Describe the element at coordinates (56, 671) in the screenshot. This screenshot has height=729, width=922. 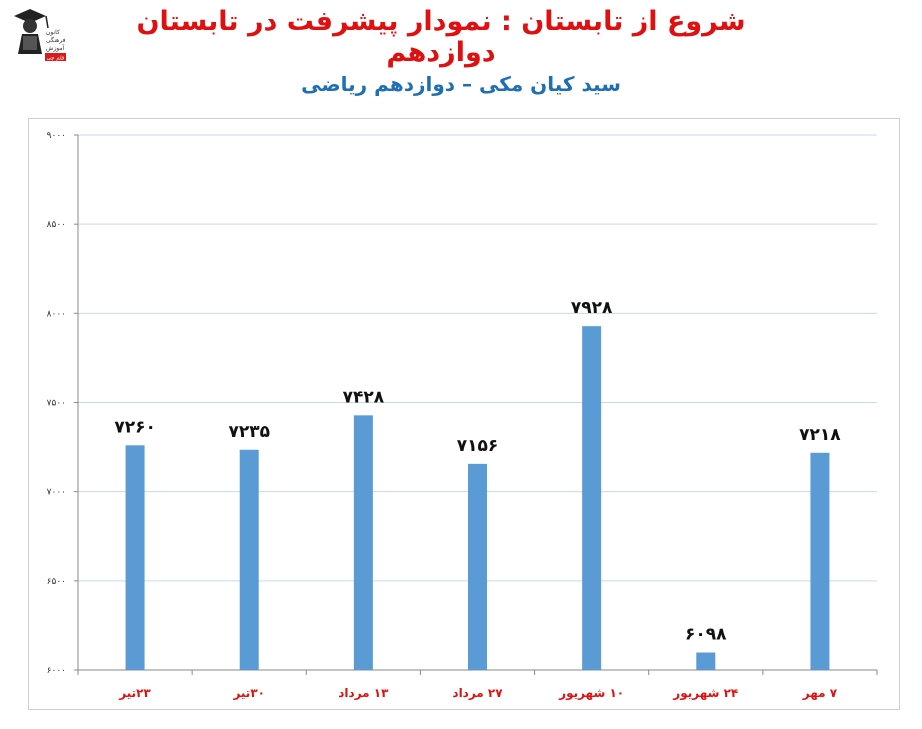
I see `y-tick-label: ۶۰۰۰` at that location.